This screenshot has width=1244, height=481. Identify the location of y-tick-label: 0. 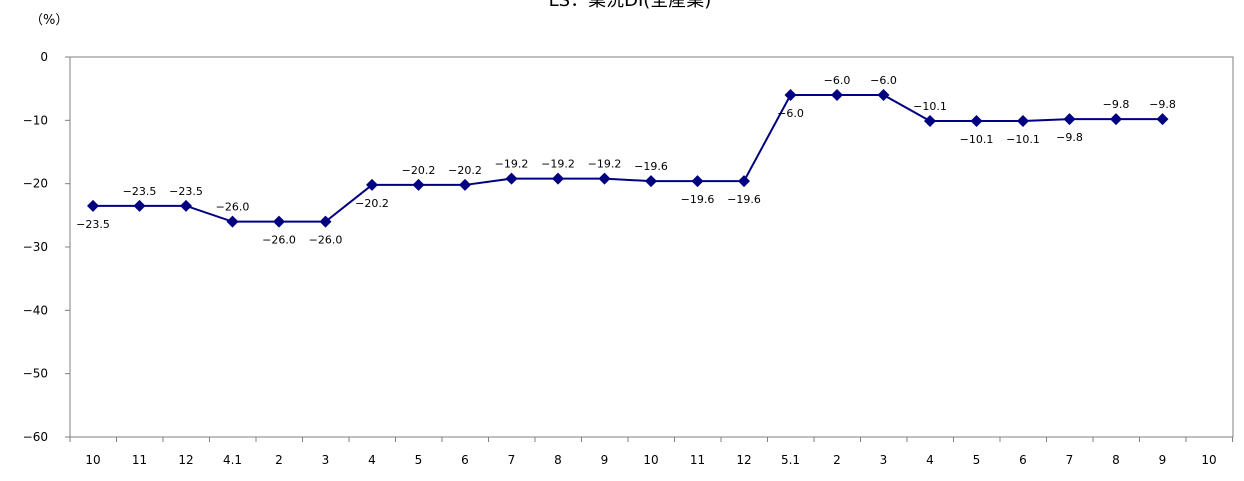
(44, 57).